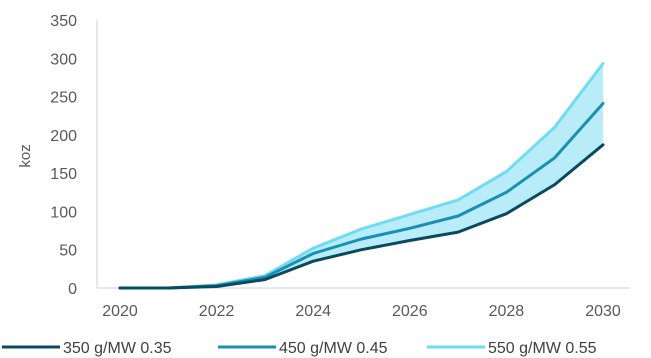  What do you see at coordinates (63, 59) in the screenshot?
I see `y-tick-label: 300` at bounding box center [63, 59].